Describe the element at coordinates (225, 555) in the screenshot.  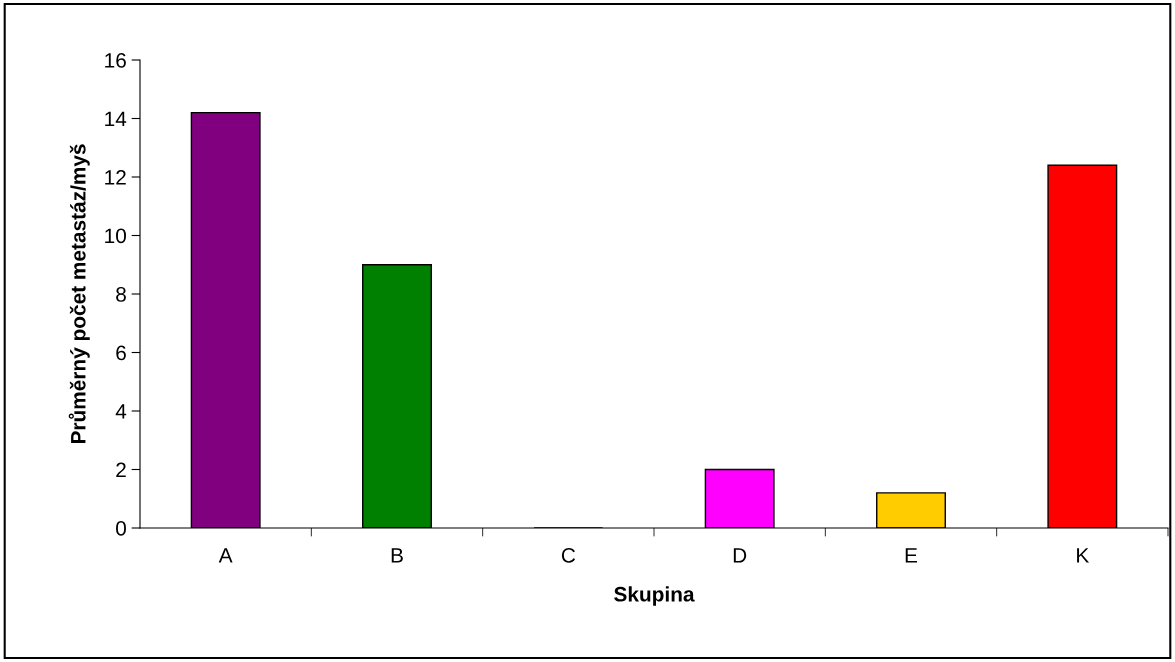
I see `x-tick-label: A` at that location.